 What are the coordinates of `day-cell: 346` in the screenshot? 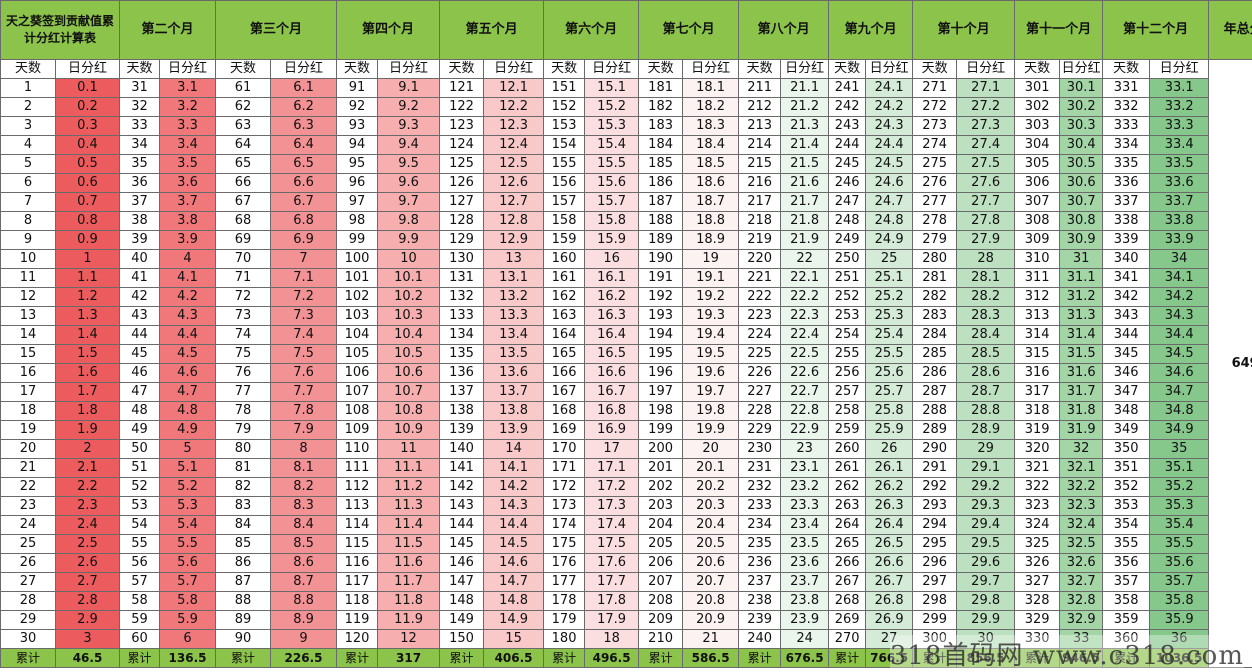 It's located at (1126, 373).